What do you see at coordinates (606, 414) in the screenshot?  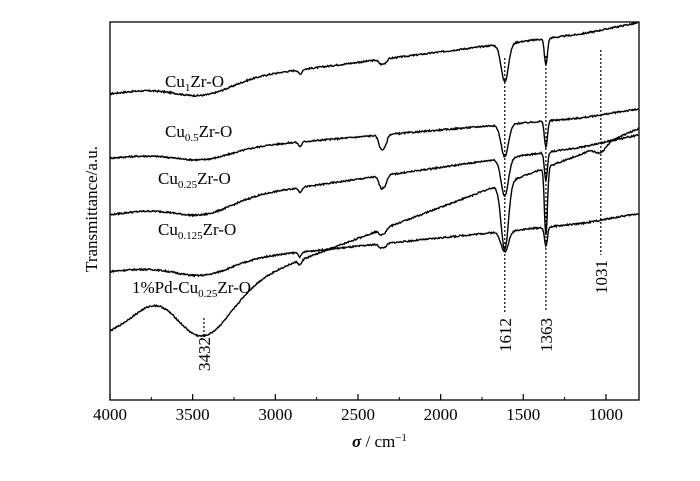 I see `x-tick-label-1000: 1000` at bounding box center [606, 414].